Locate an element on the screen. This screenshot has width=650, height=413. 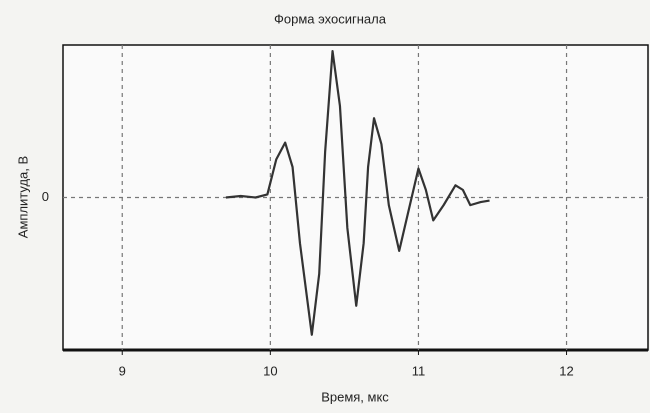
x-tick-label: 12 is located at coordinates (566, 370).